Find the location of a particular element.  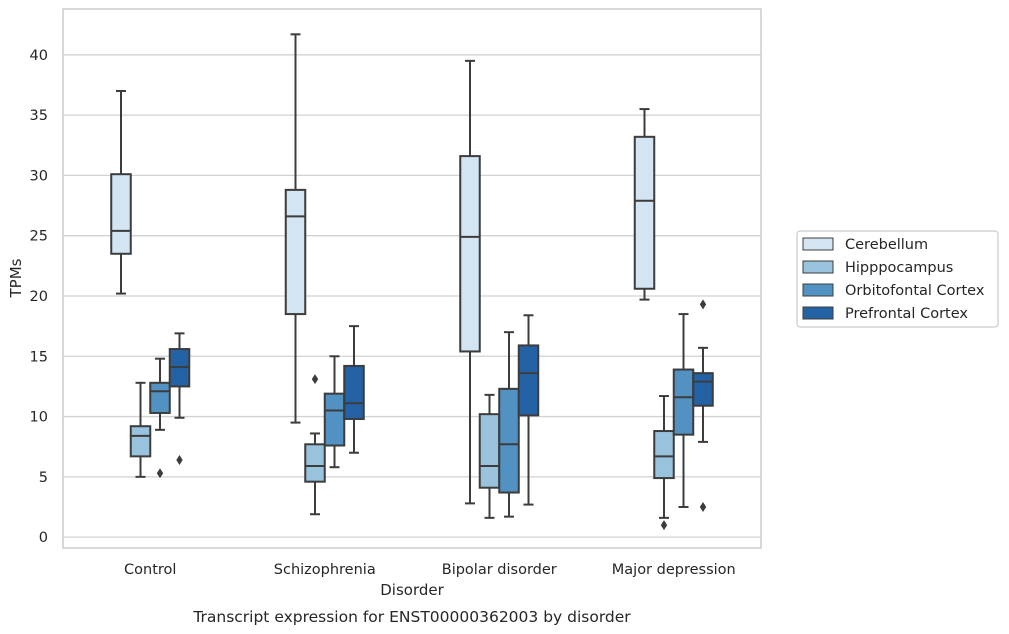

y-tick-label: 0 is located at coordinates (43, 538).